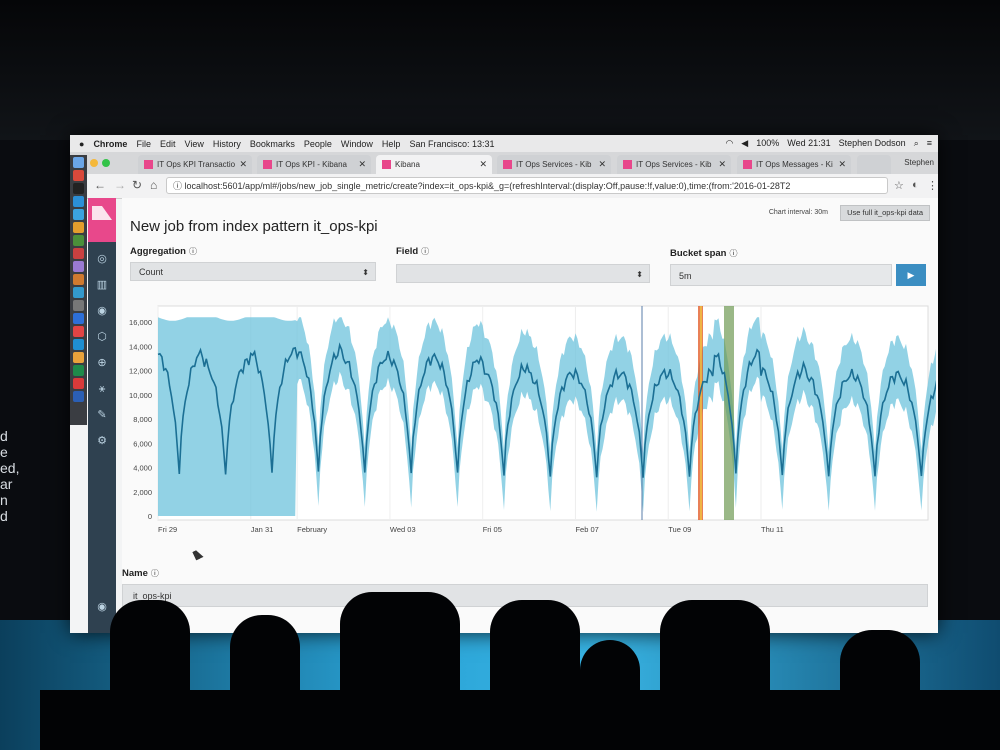  What do you see at coordinates (919, 162) in the screenshot?
I see `profile-name: Stephen` at bounding box center [919, 162].